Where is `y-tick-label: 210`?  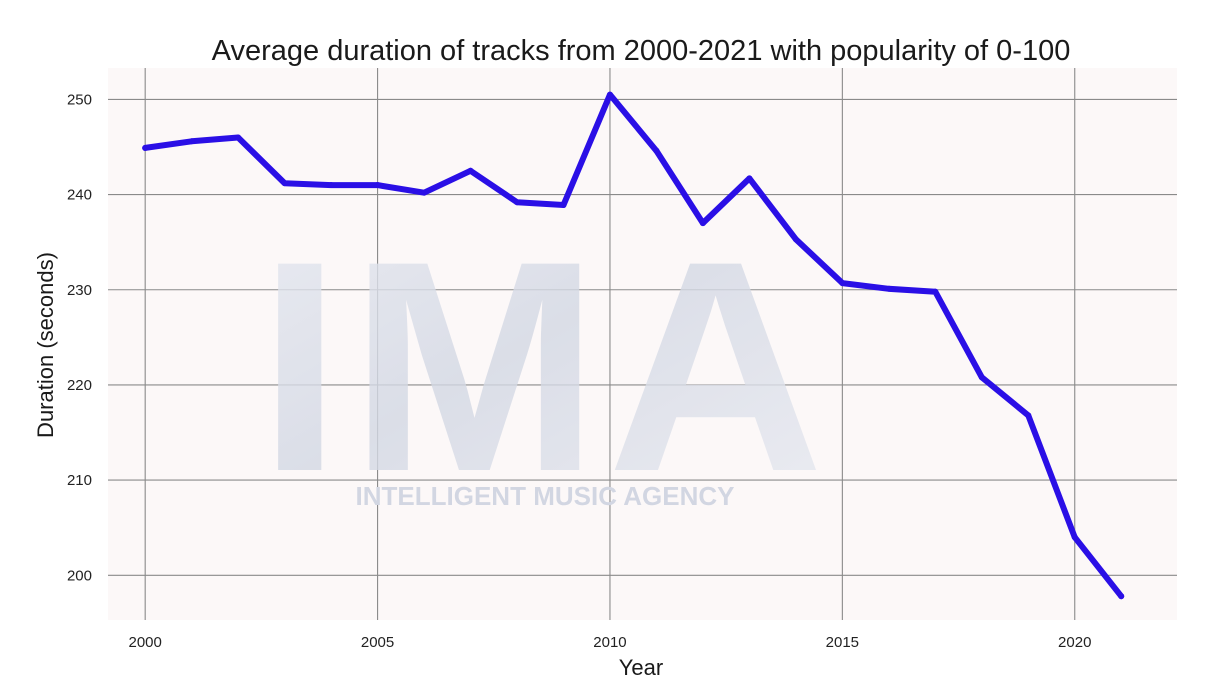 y-tick-label: 210 is located at coordinates (79, 480).